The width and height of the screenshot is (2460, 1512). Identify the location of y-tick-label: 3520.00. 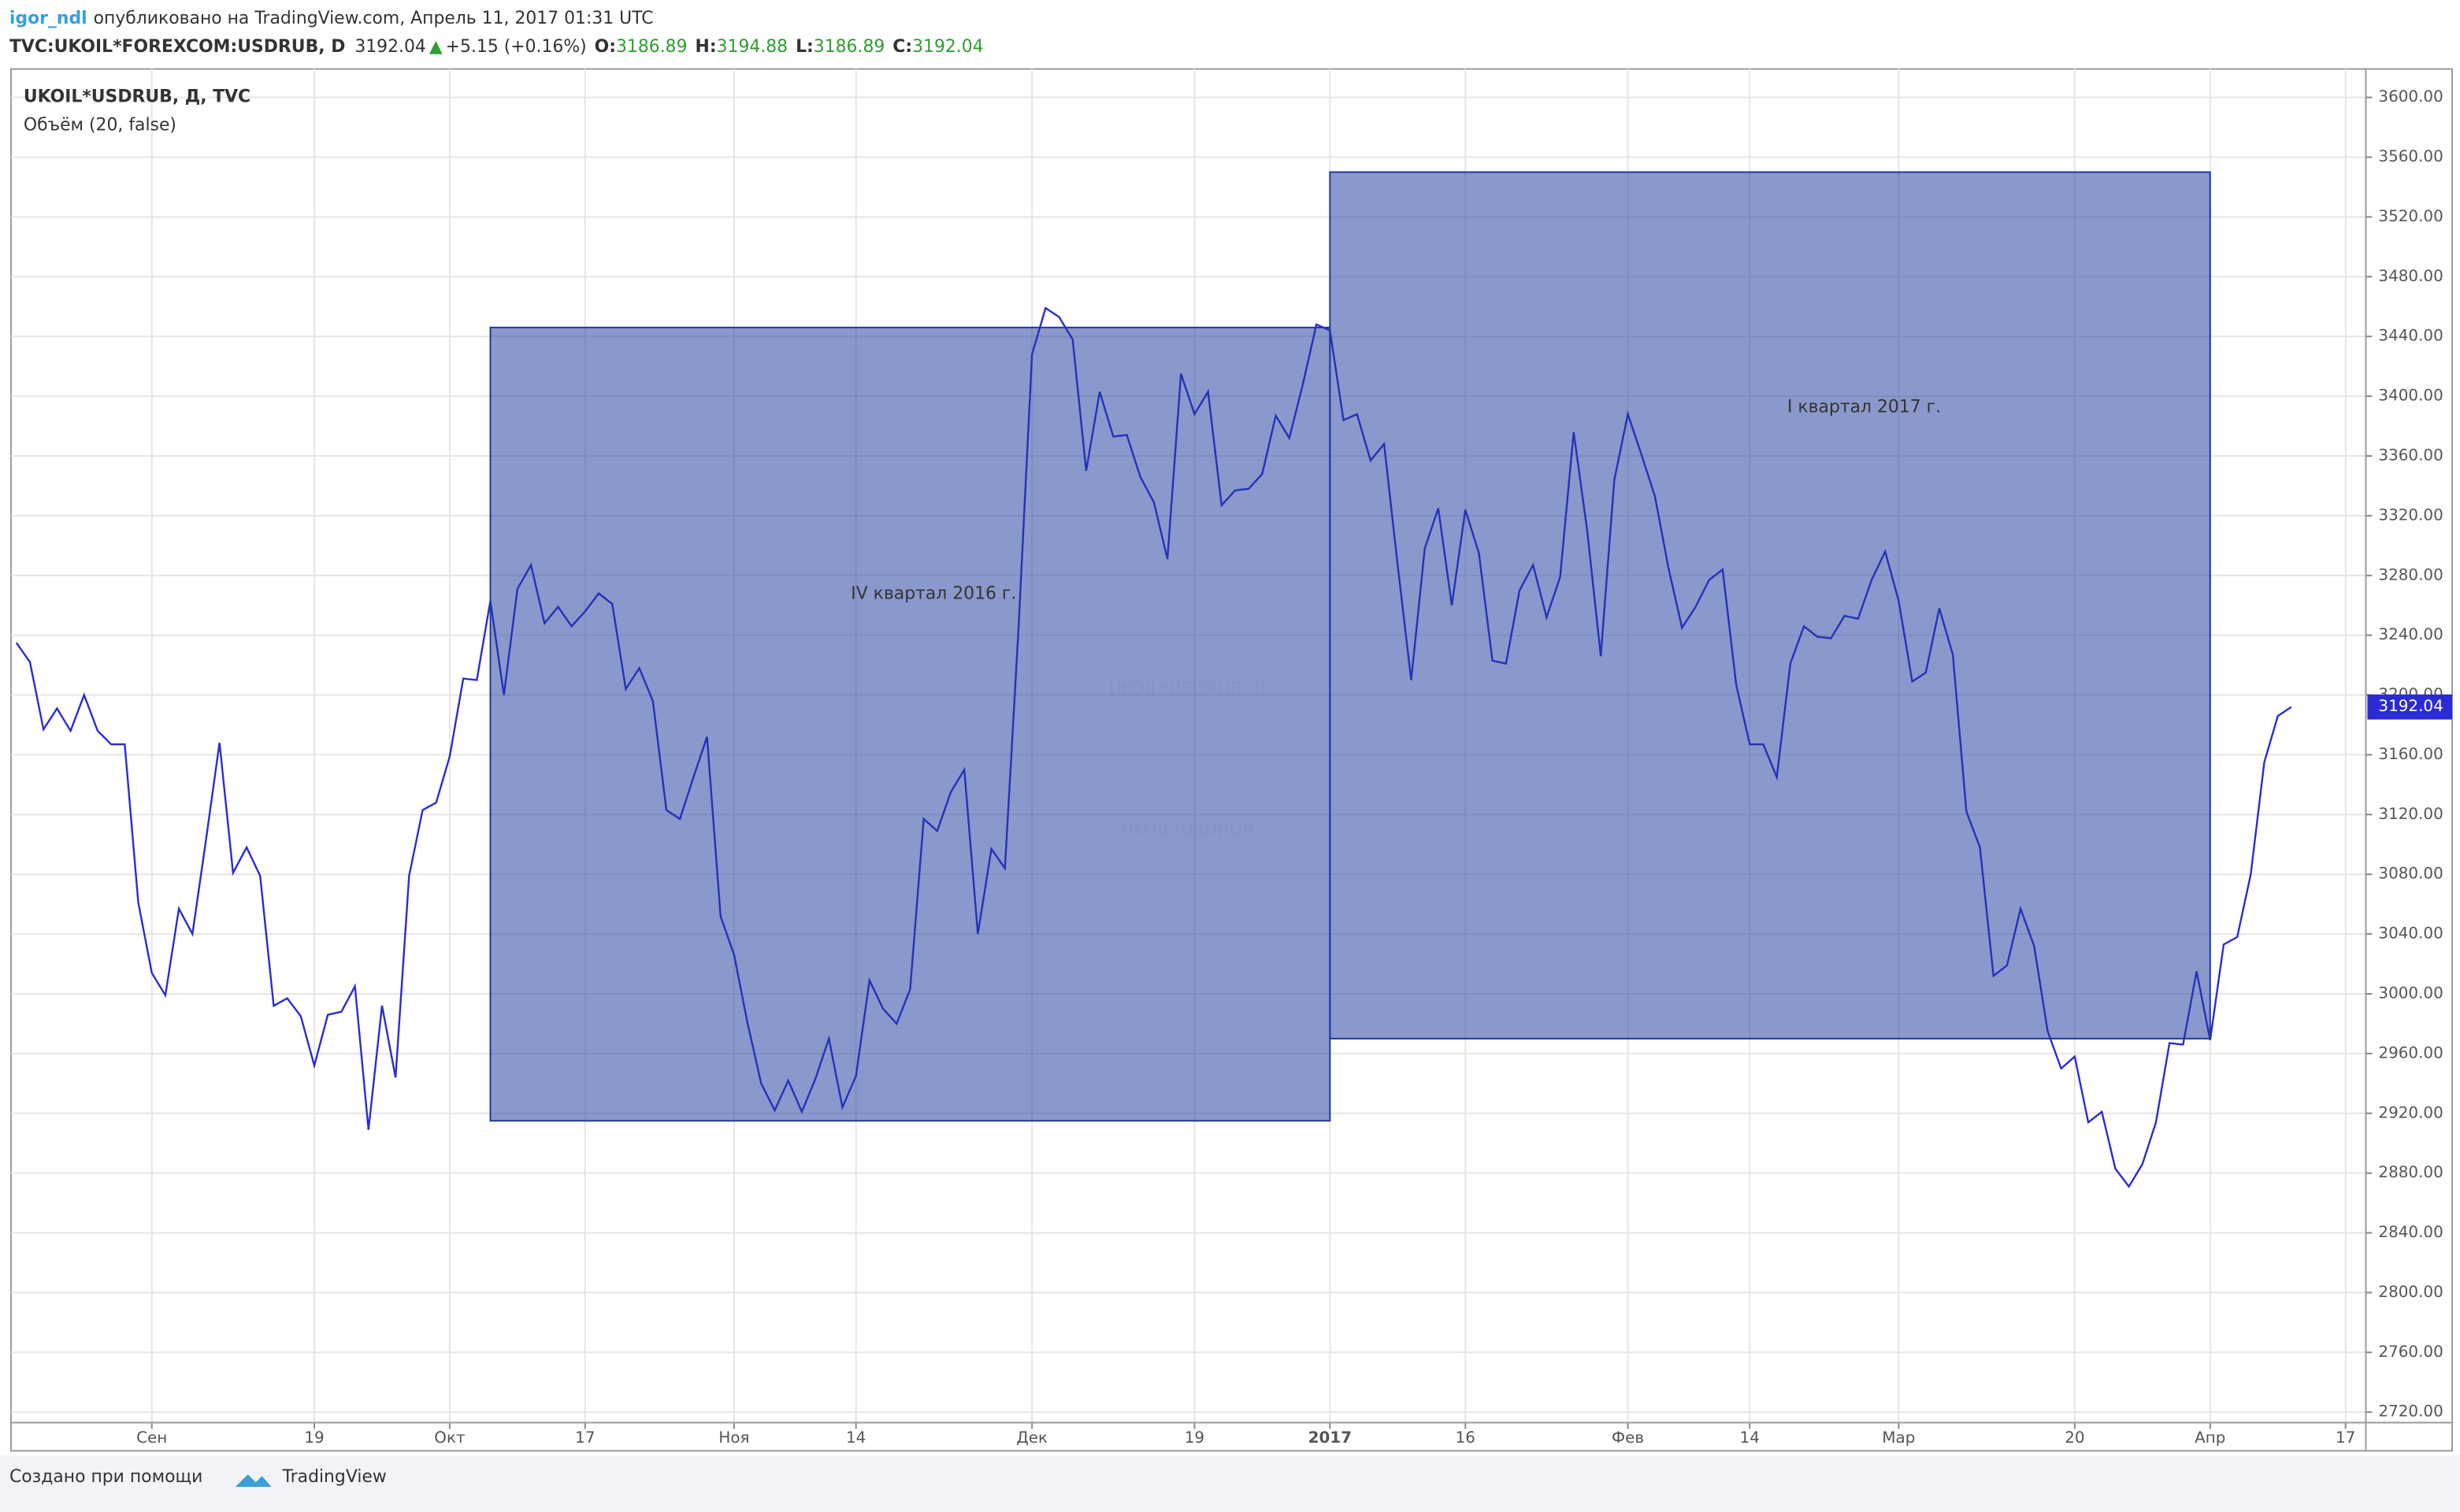
(2410, 216).